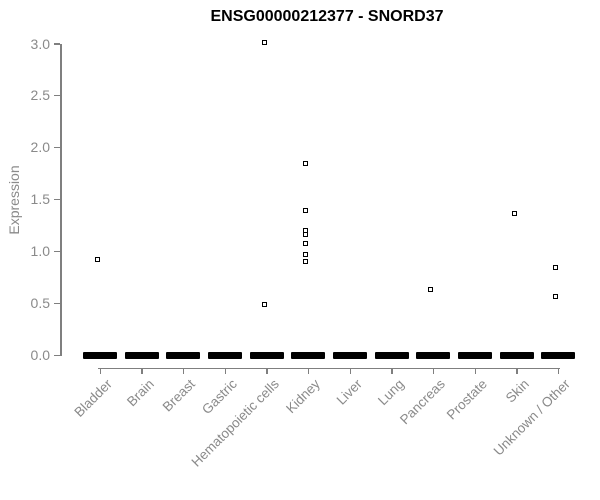 Image resolution: width=600 pixels, height=500 pixels. Describe the element at coordinates (40, 251) in the screenshot. I see `y-tick-label: 1.0` at that location.